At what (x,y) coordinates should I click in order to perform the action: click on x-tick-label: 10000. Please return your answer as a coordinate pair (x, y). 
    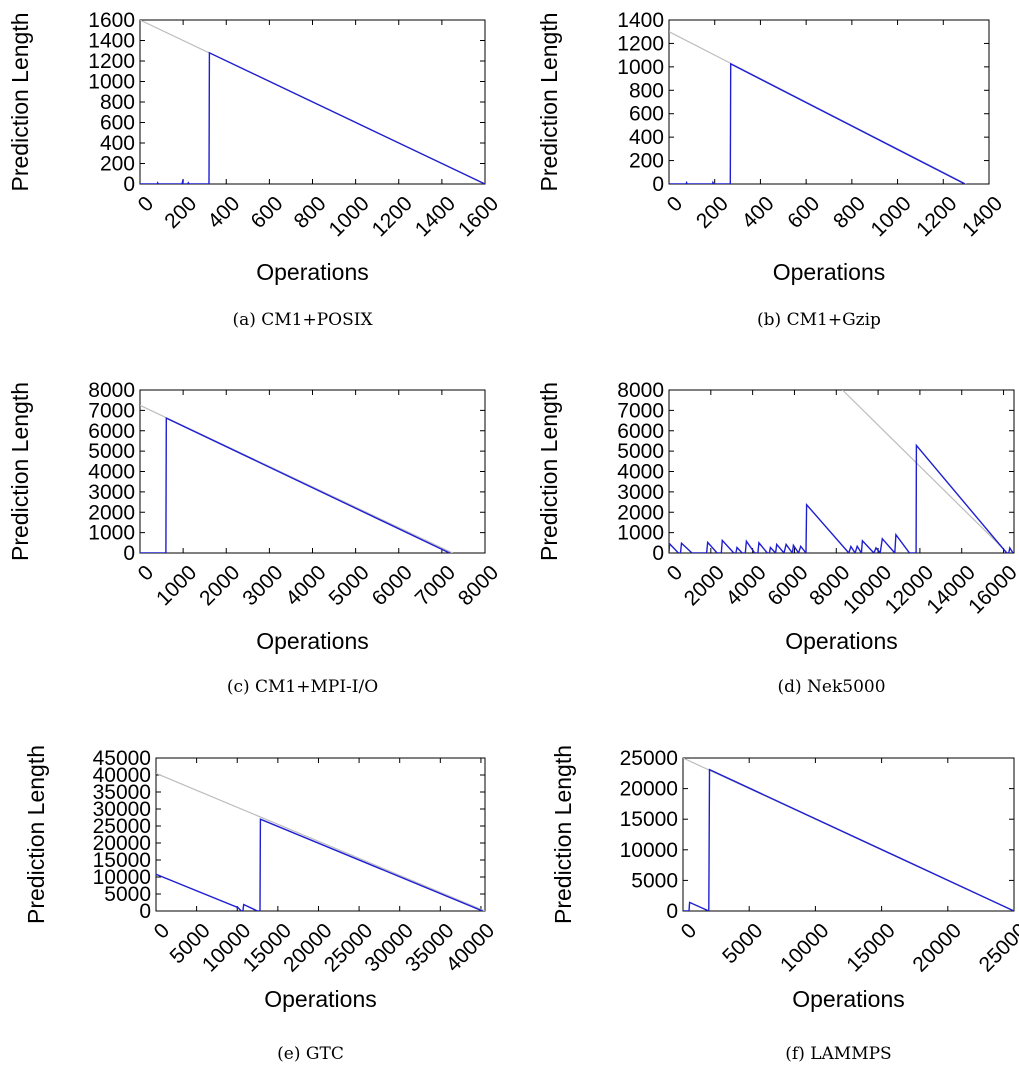
    Looking at the image, I should click on (805, 948).